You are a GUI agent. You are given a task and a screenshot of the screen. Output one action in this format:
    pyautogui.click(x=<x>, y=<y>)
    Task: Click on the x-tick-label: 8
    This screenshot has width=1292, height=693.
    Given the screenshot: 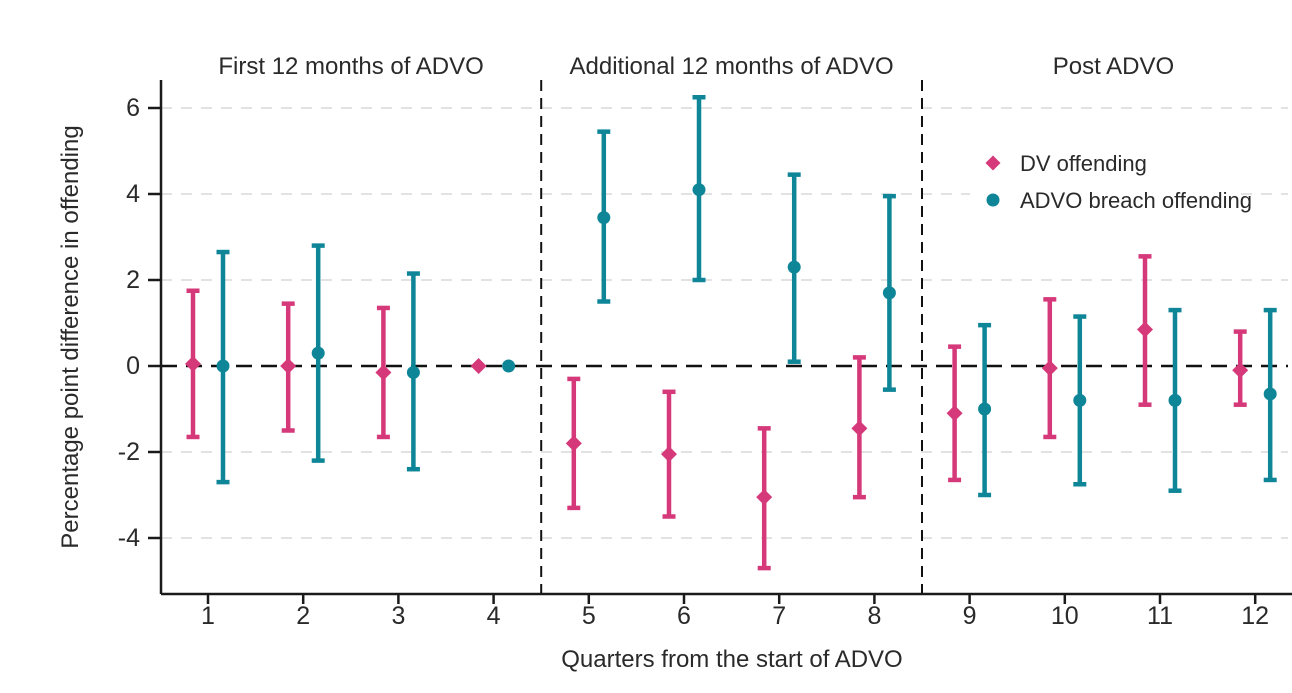 What is the action you would take?
    pyautogui.click(x=874, y=616)
    